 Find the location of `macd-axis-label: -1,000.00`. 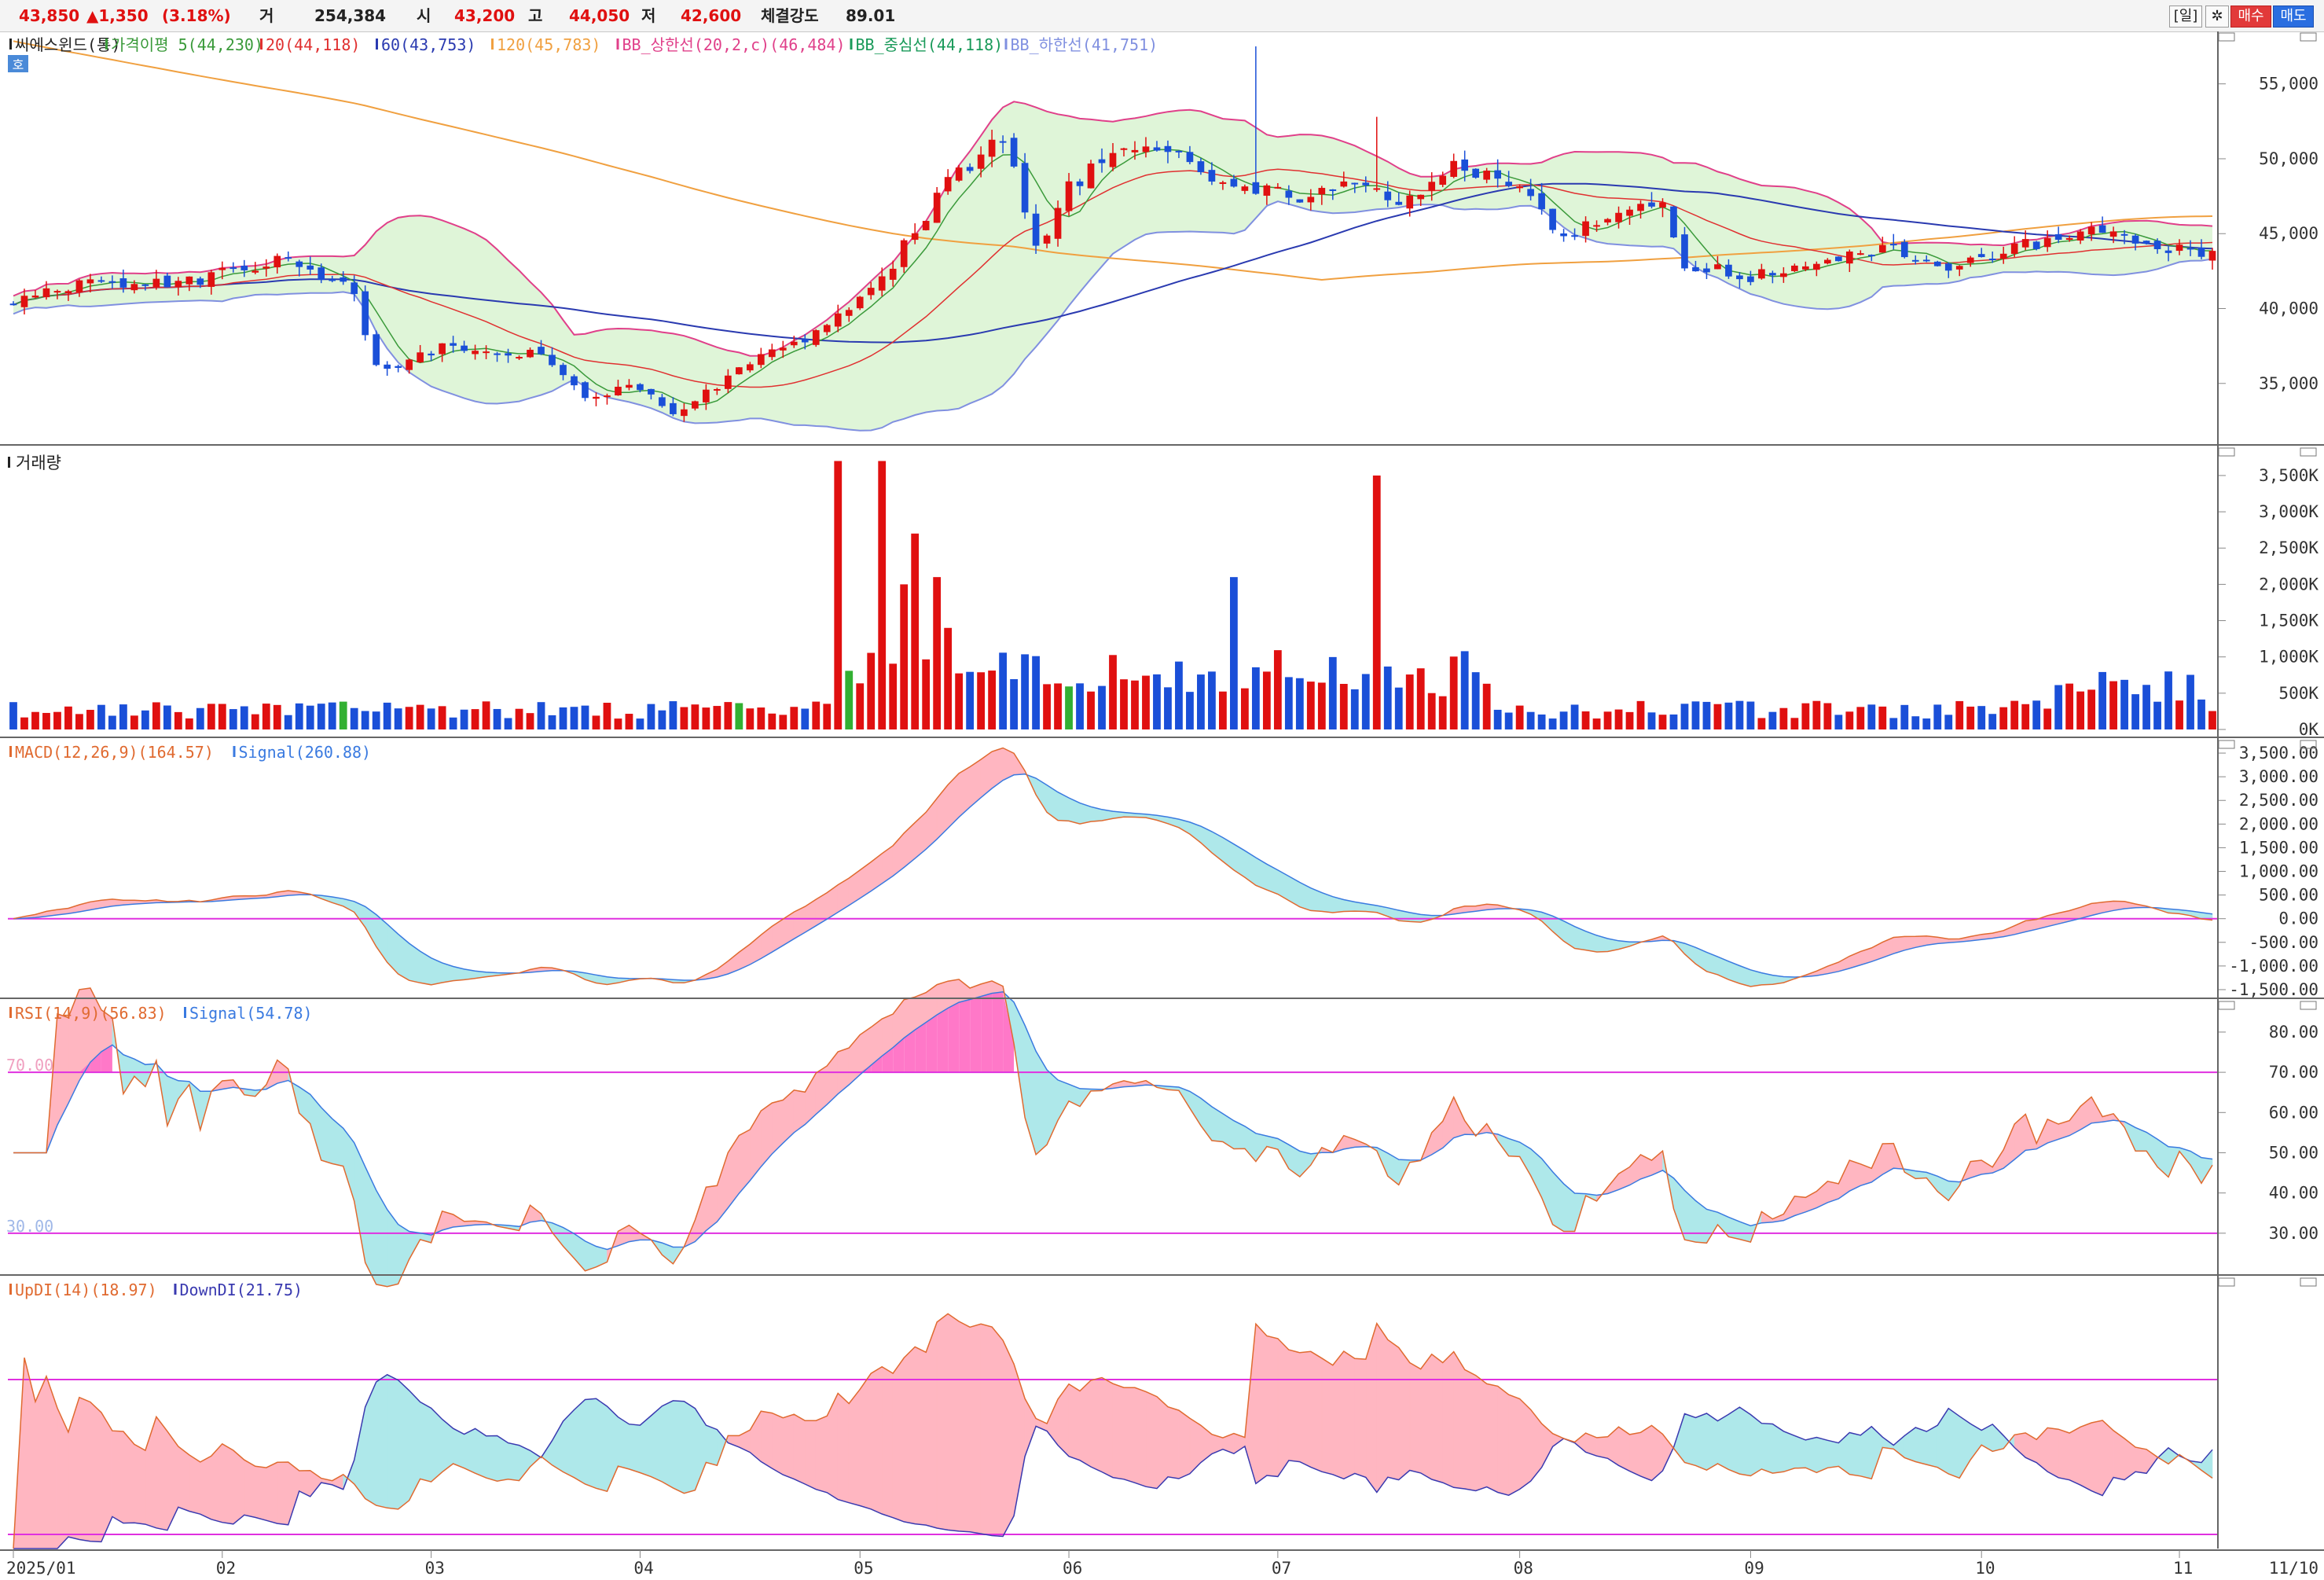

macd-axis-label: -1,000.00 is located at coordinates (2273, 966).